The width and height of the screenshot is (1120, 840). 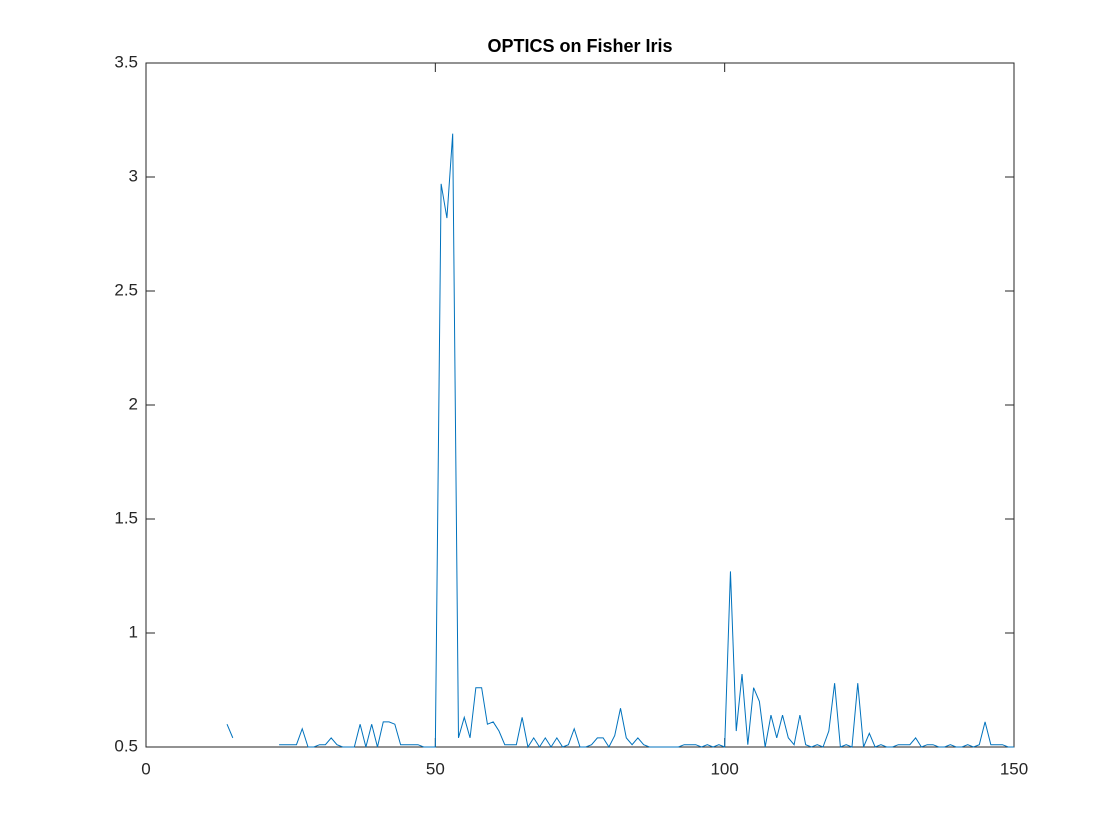 What do you see at coordinates (724, 768) in the screenshot?
I see `x-tick-label: 100` at bounding box center [724, 768].